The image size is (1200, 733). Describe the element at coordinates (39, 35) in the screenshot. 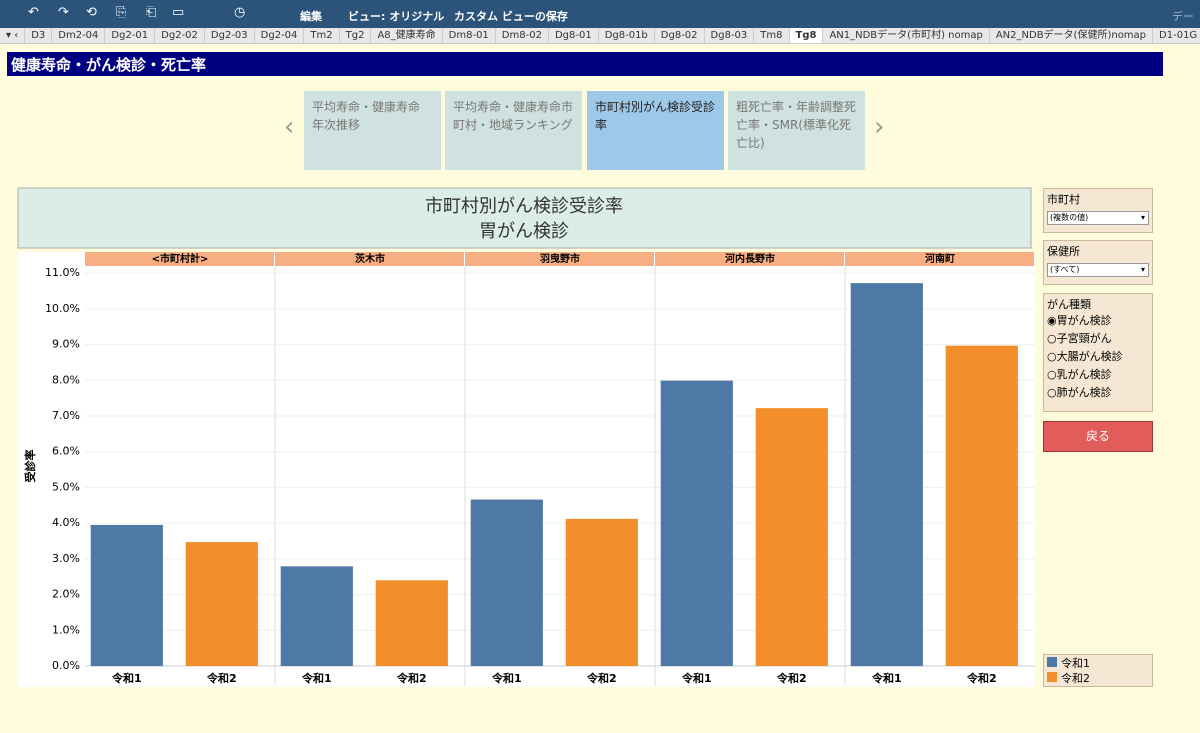

I see `sheet-tab: D3` at that location.